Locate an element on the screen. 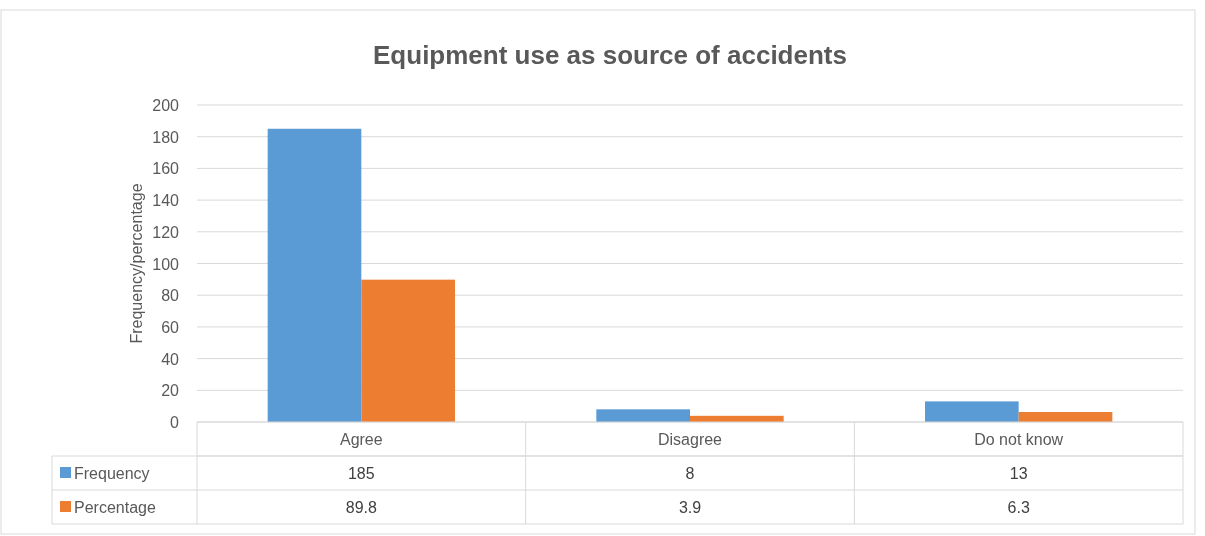 This screenshot has width=1205, height=536. data-label: 185 is located at coordinates (361, 473).